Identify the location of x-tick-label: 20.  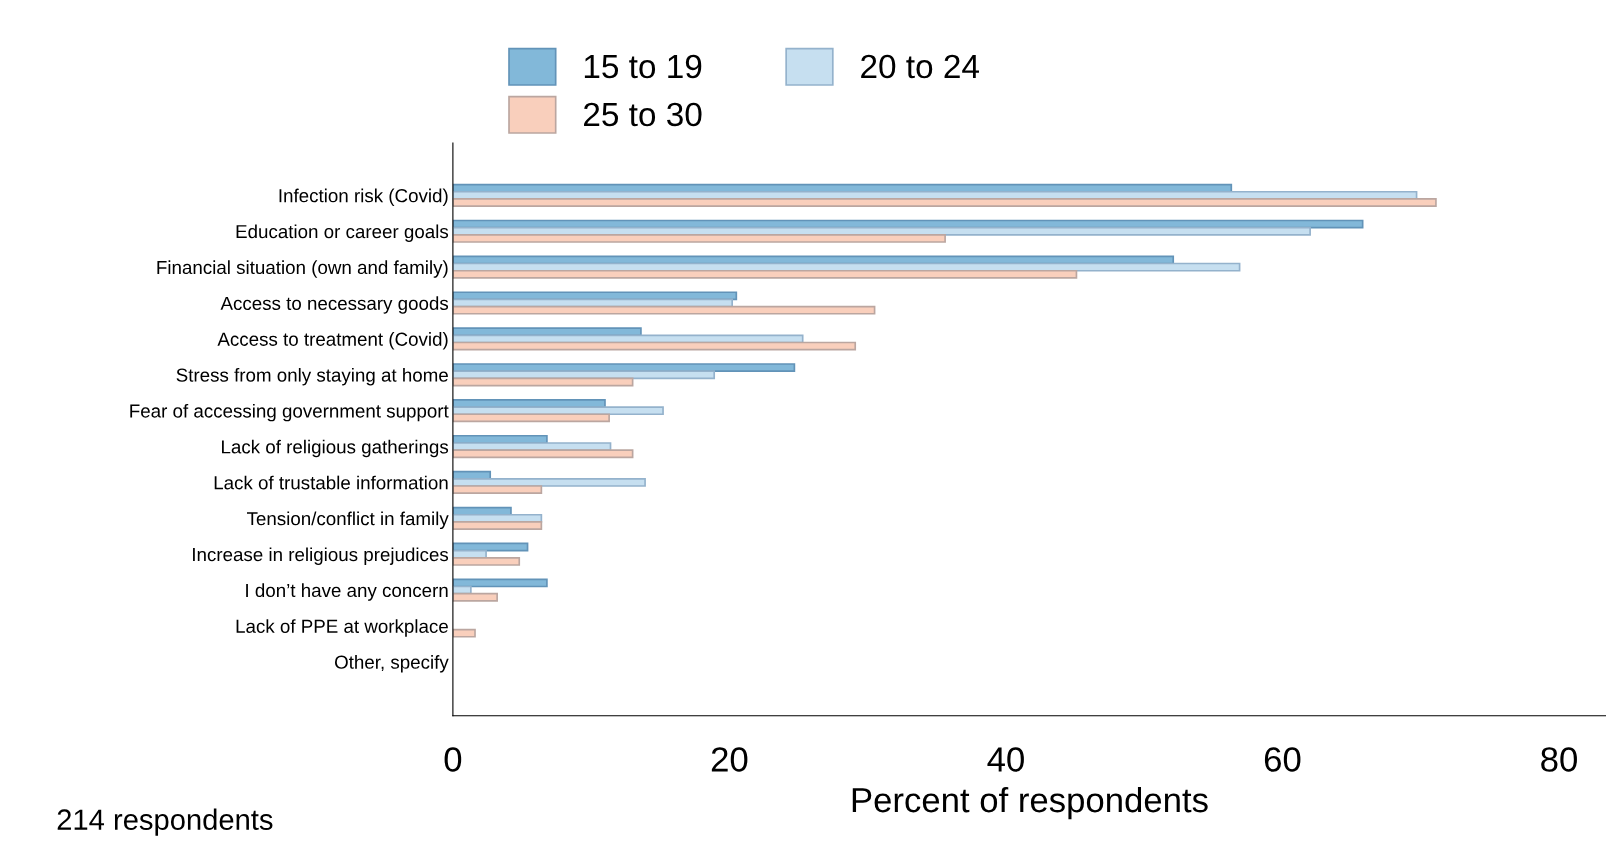
(729, 759).